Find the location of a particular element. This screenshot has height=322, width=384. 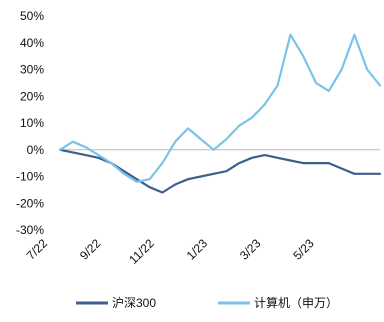

y-tick-label: 0% is located at coordinates (36, 150).